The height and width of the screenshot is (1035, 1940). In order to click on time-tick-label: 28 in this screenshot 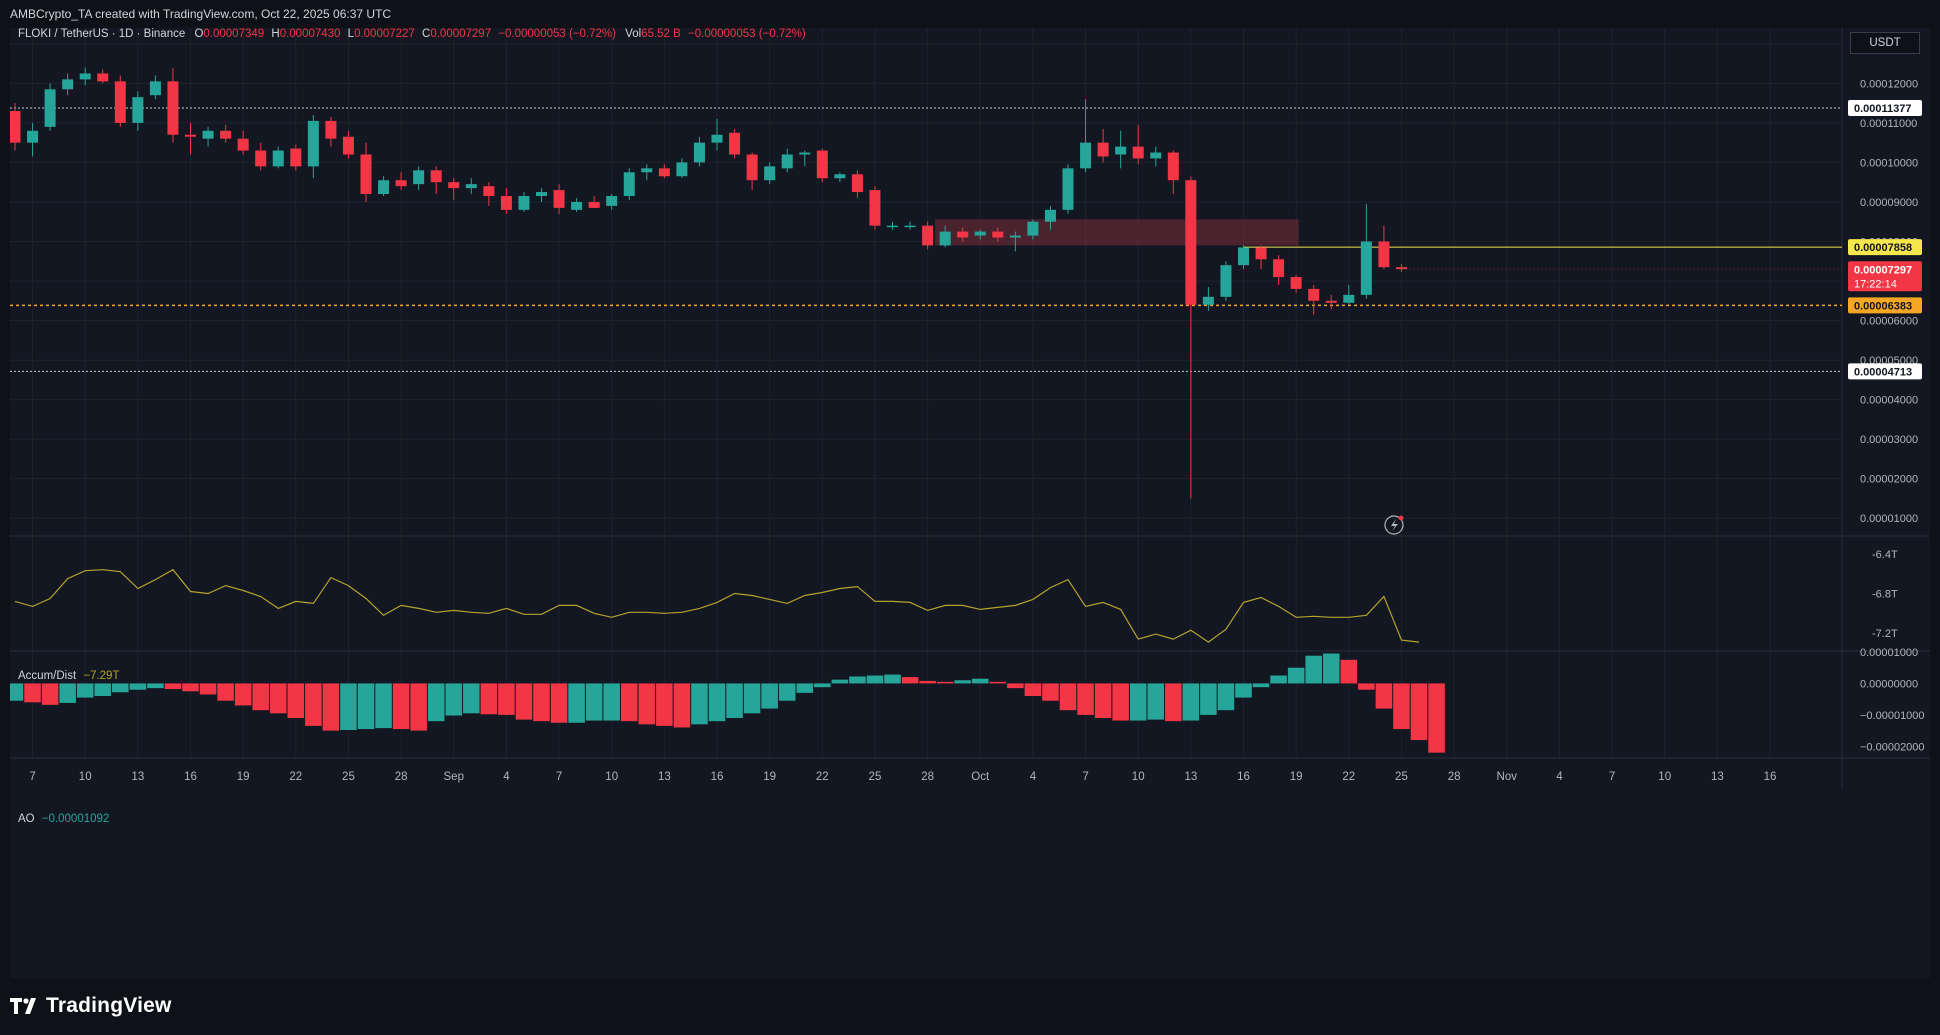, I will do `click(1454, 777)`.